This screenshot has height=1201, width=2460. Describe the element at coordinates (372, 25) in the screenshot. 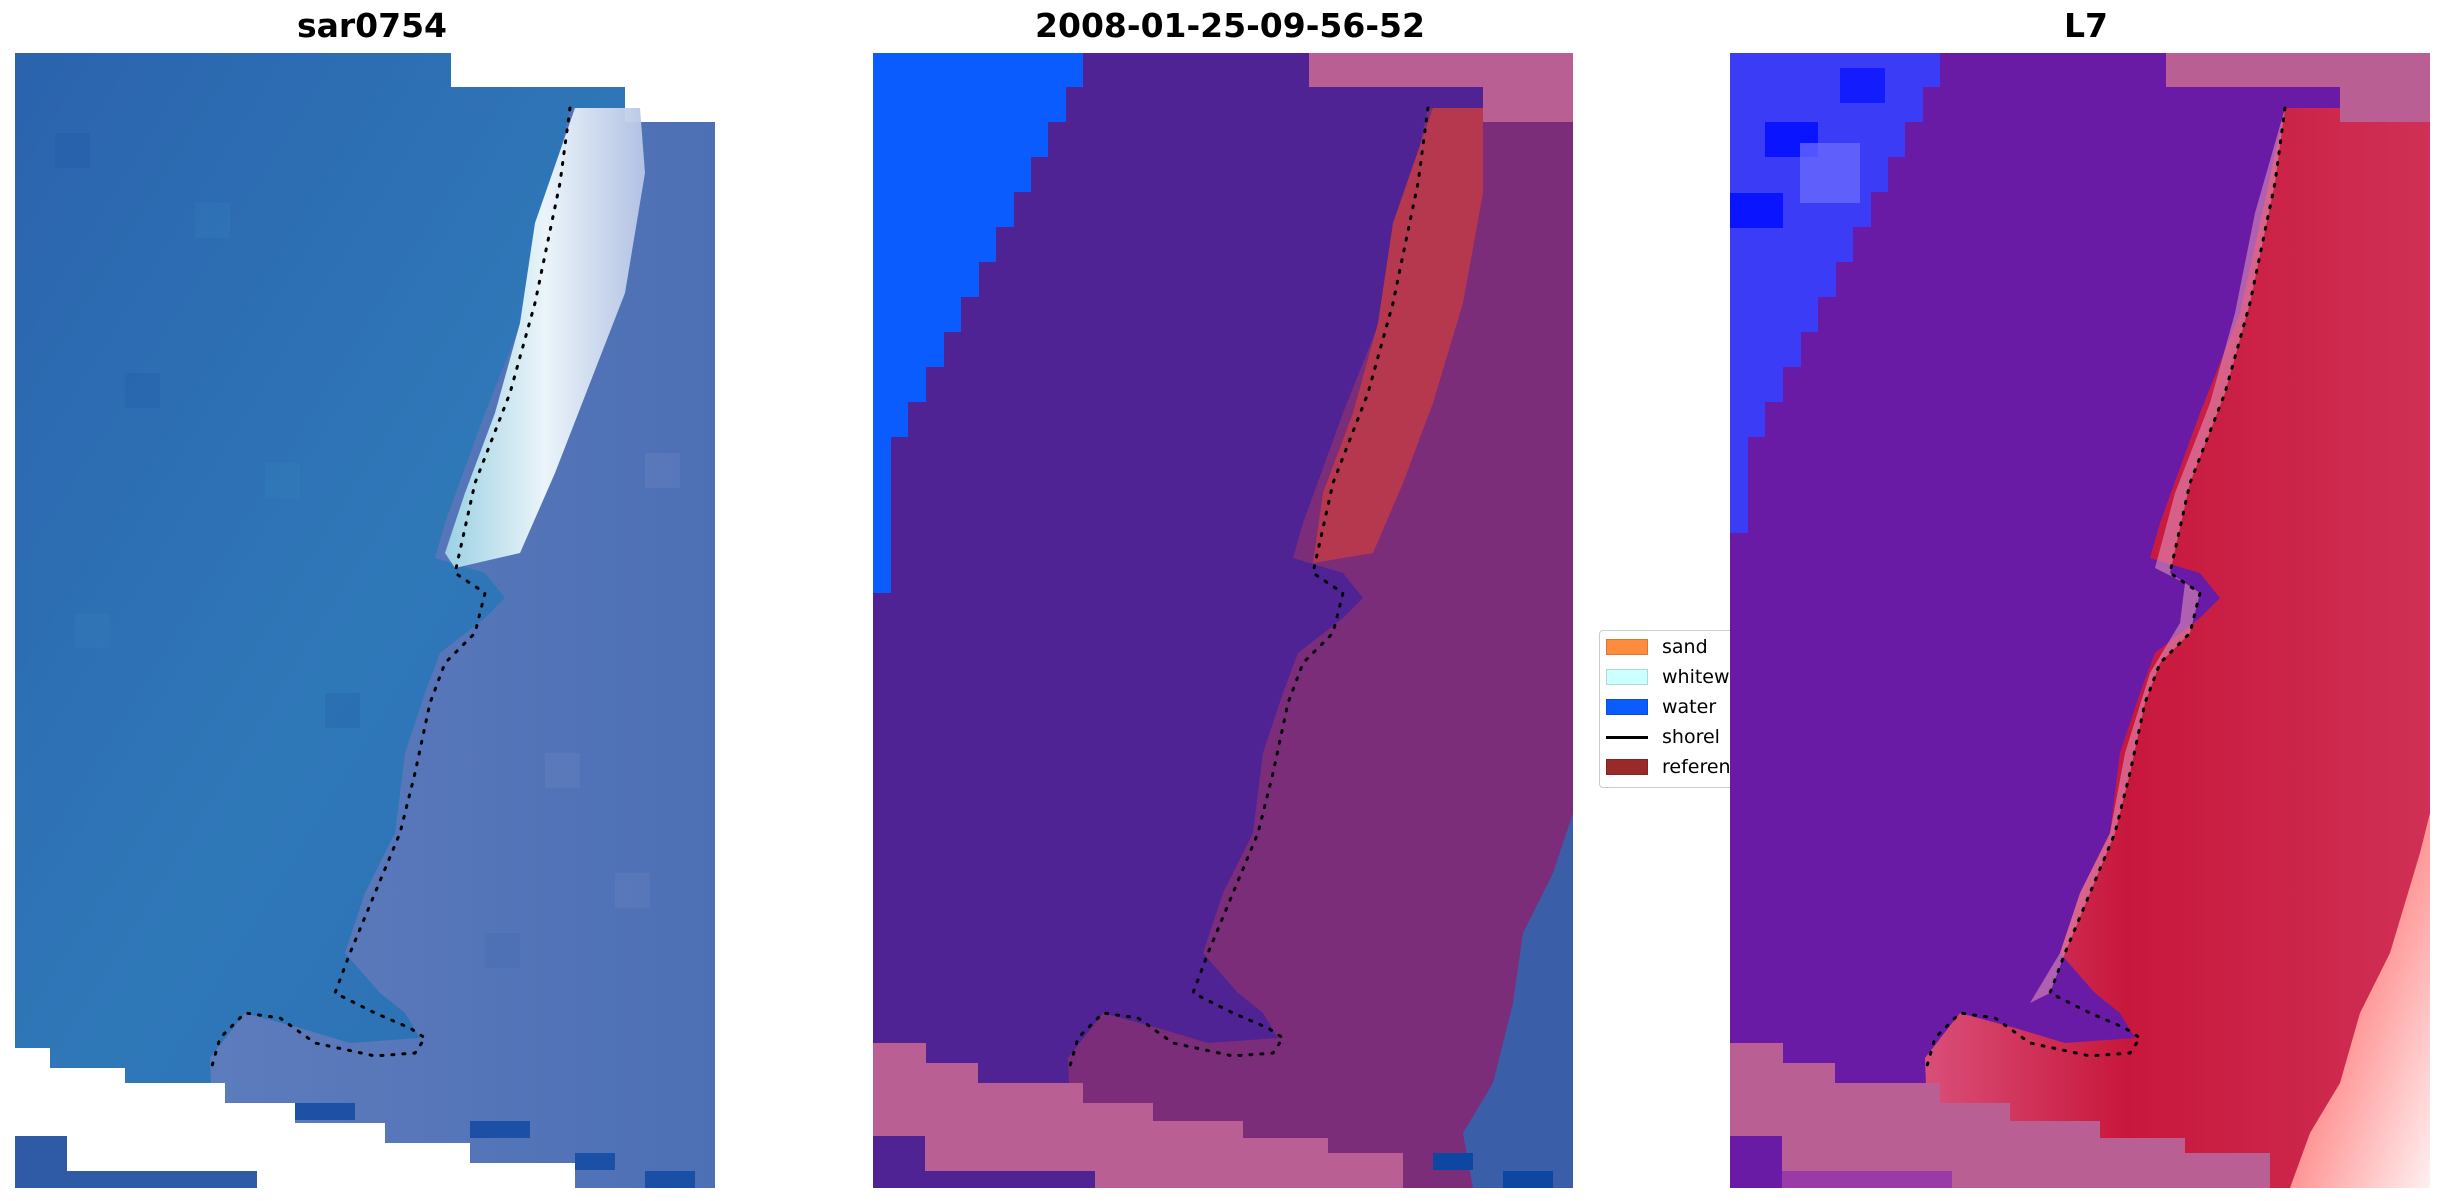

I see `panel-title-left: sar0754` at that location.